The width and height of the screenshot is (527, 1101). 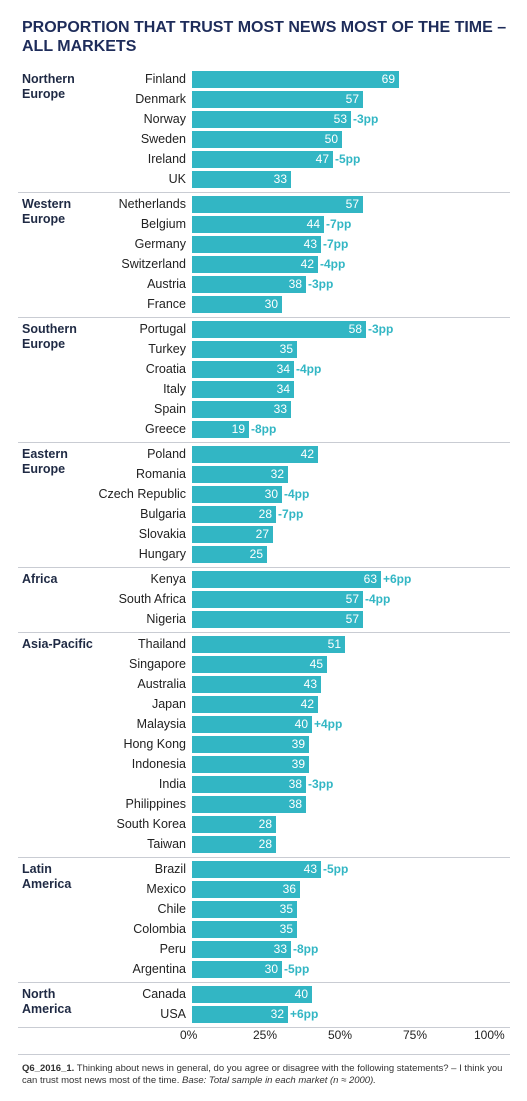 What do you see at coordinates (170, 409) in the screenshot?
I see `category-label: Spain` at bounding box center [170, 409].